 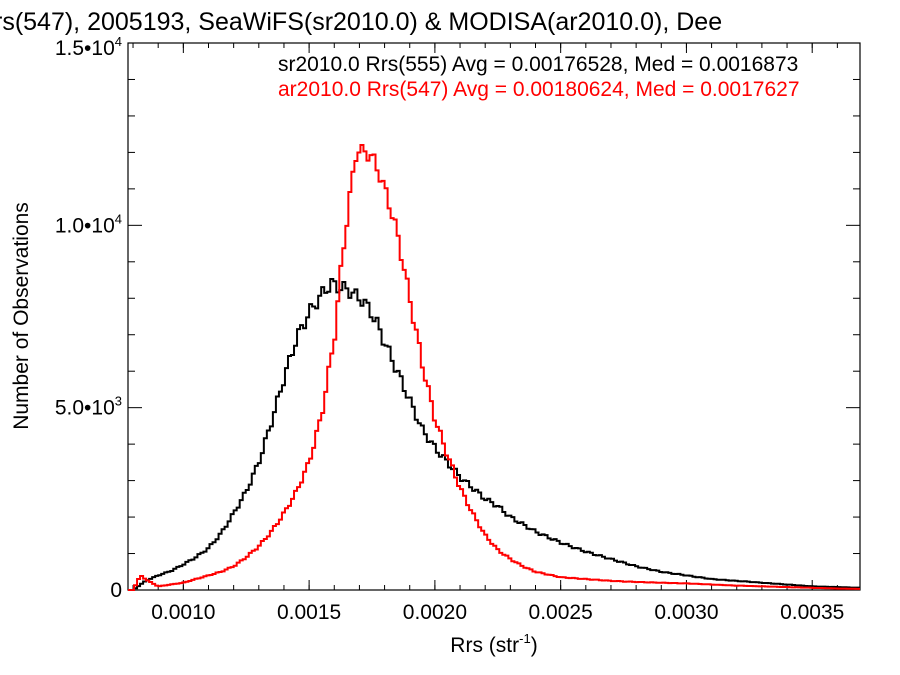 What do you see at coordinates (309, 612) in the screenshot?
I see `x-tick-label-1: 0.0015` at bounding box center [309, 612].